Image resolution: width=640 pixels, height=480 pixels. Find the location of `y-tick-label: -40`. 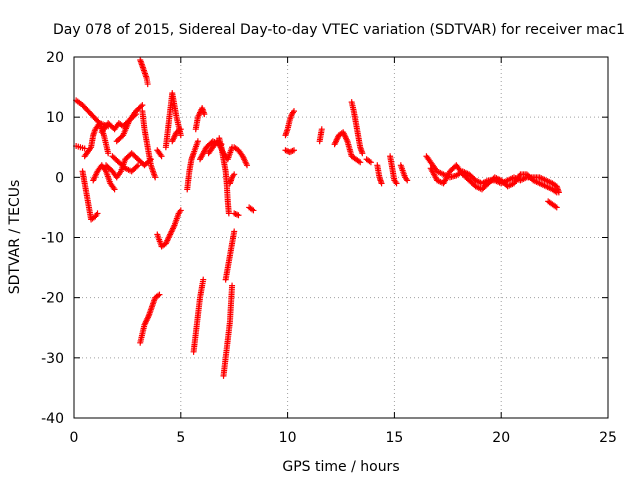

y-tick-label: -40 is located at coordinates (52, 419).